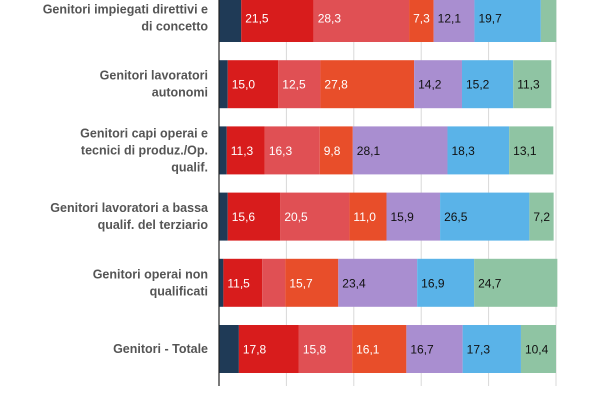 Image resolution: width=600 pixels, height=400 pixels. Describe the element at coordinates (294, 85) in the screenshot. I see `data-label: 12,5` at that location.